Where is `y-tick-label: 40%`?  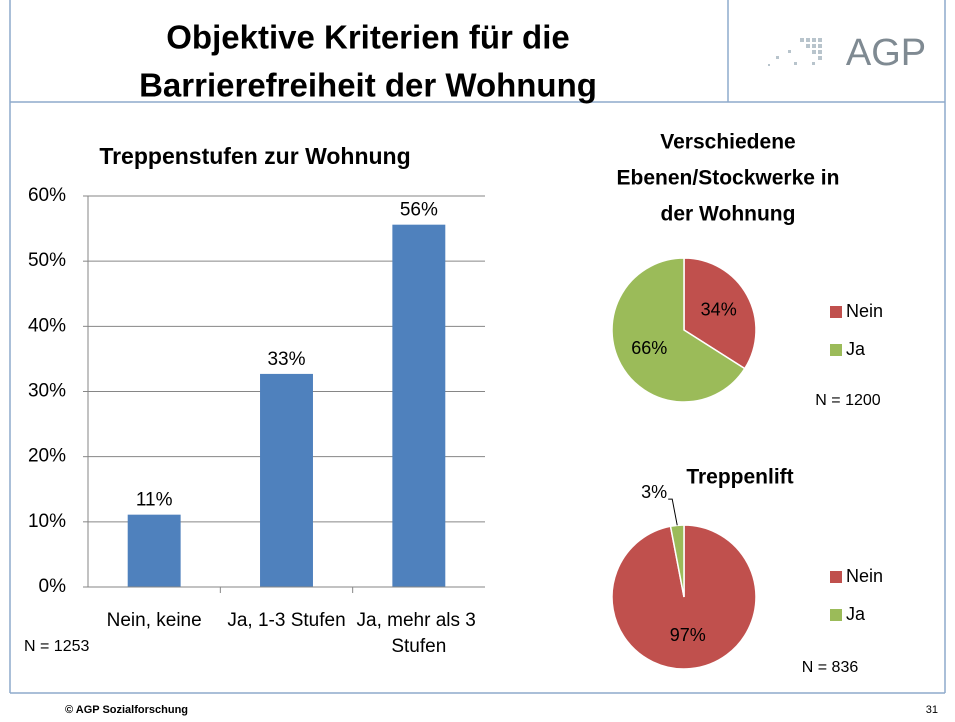 y-tick-label: 40% is located at coordinates (47, 325).